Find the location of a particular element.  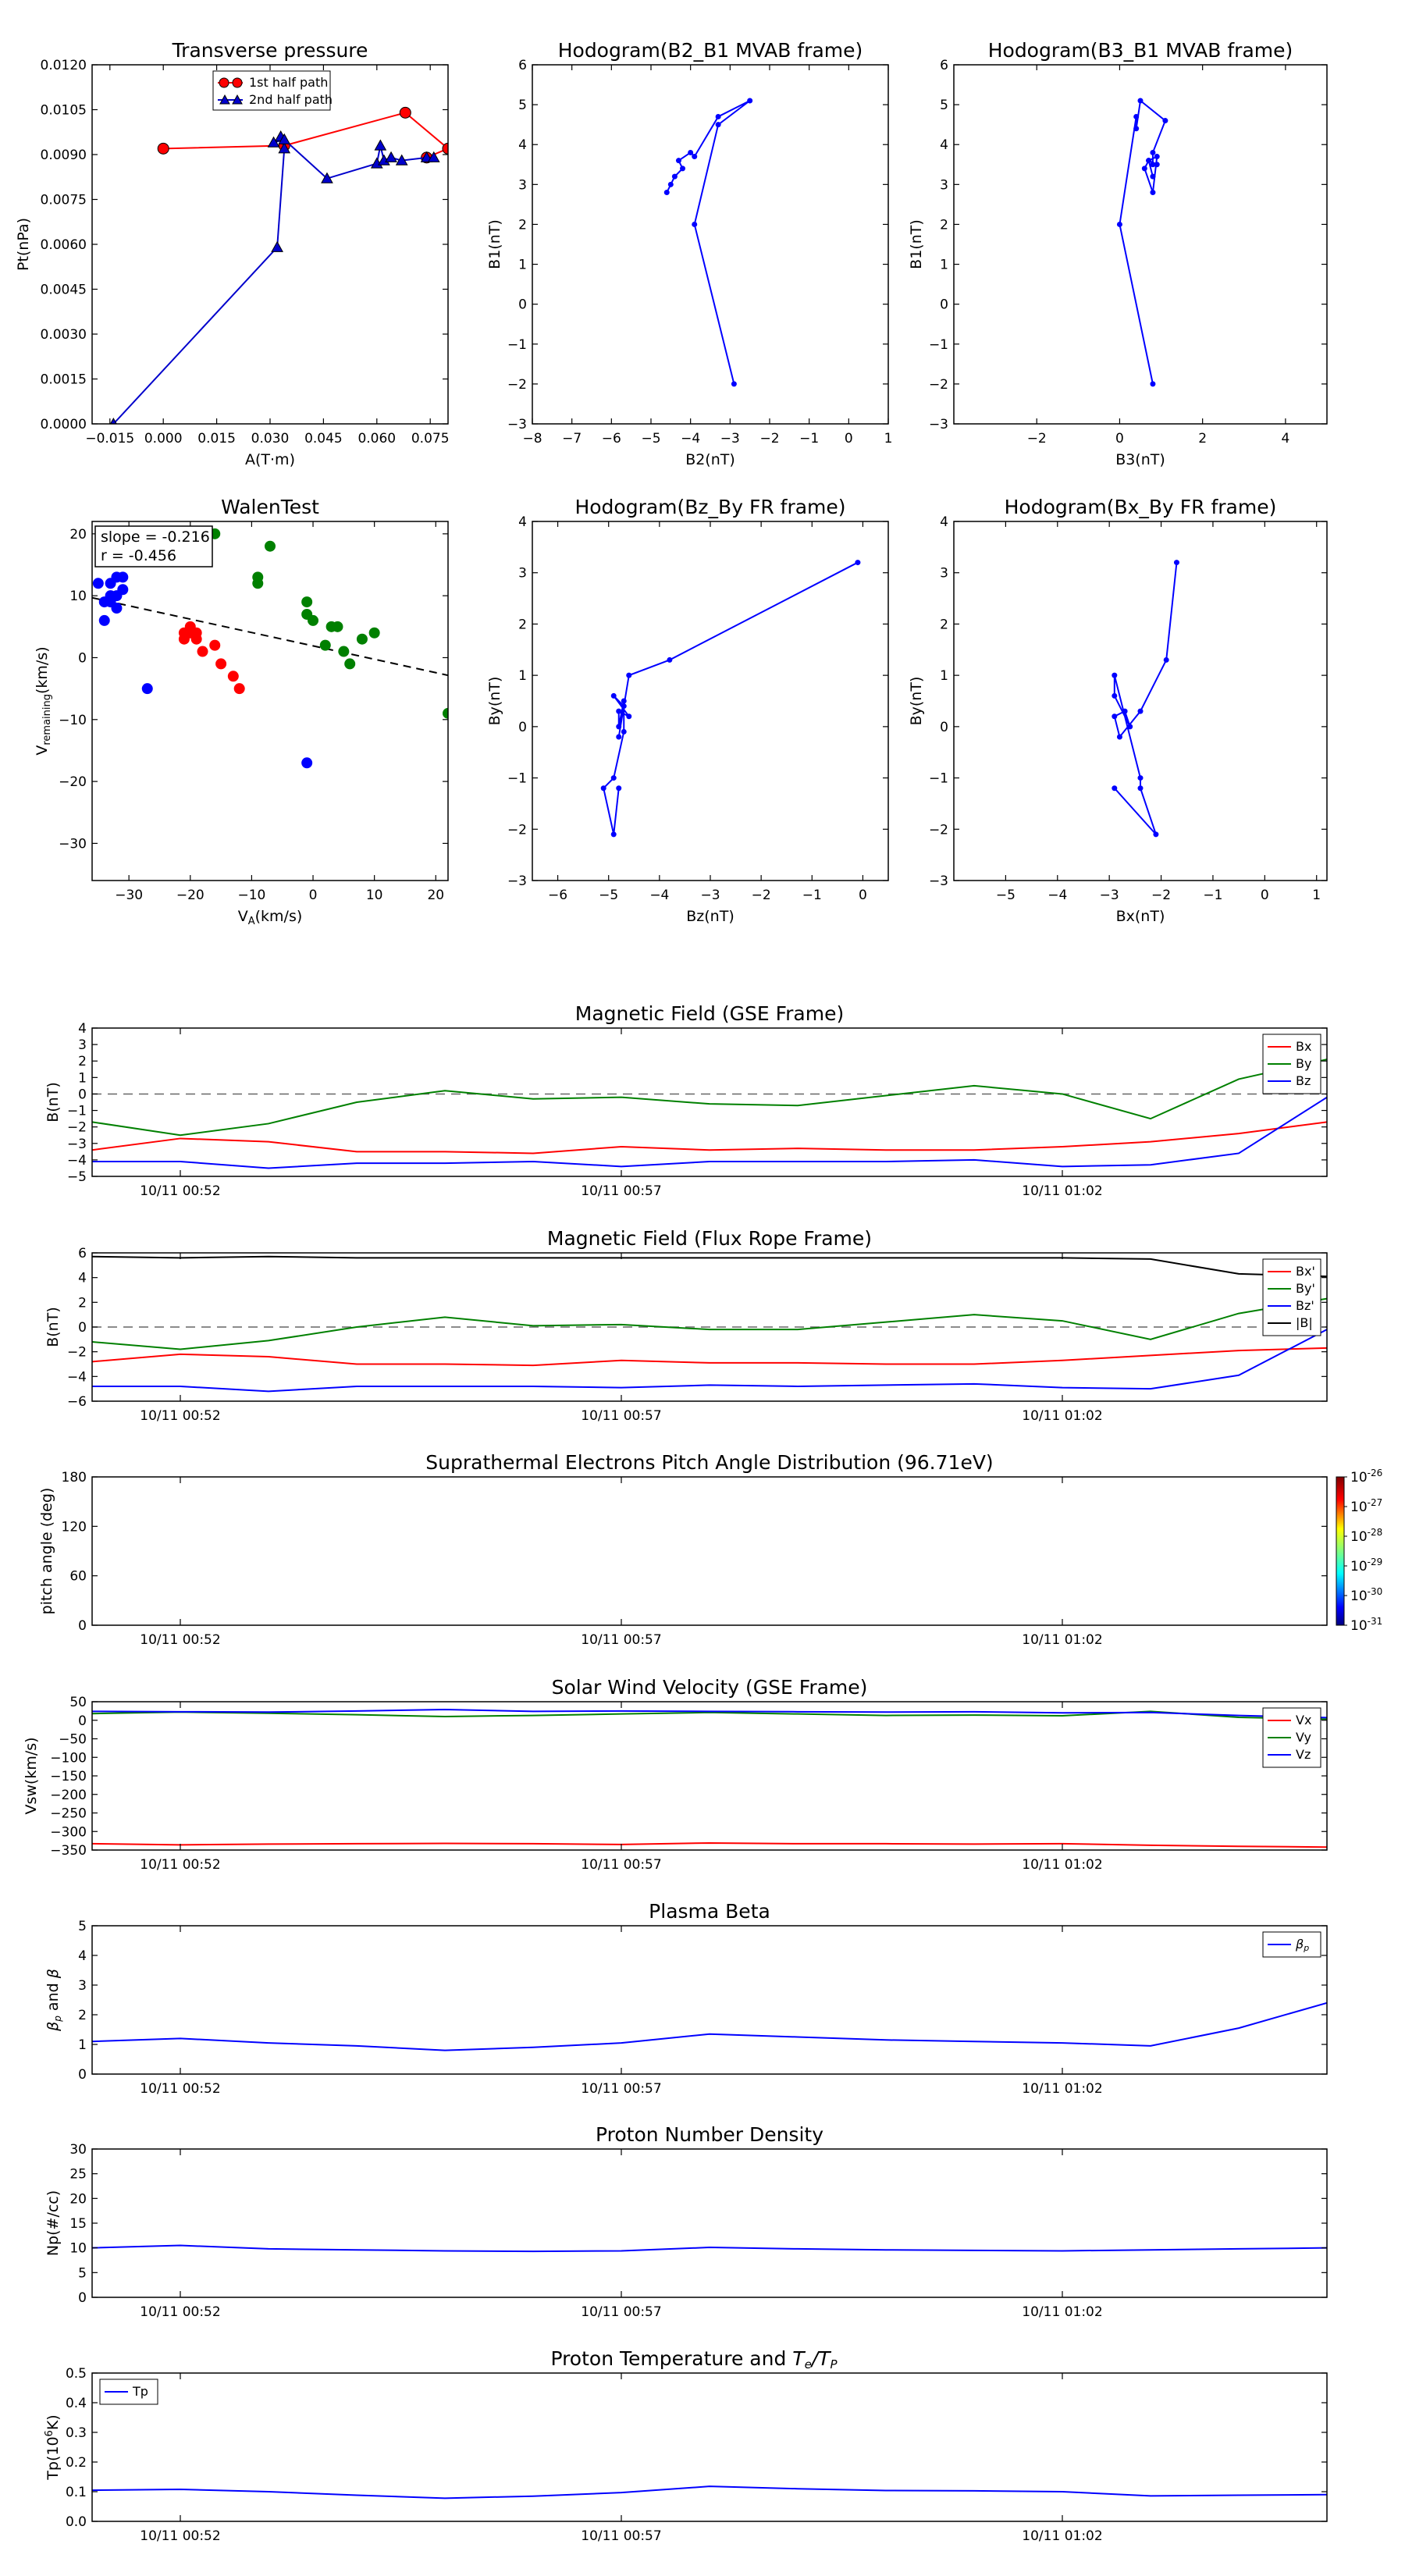

proton-density-axes-frame is located at coordinates (710, 2223).